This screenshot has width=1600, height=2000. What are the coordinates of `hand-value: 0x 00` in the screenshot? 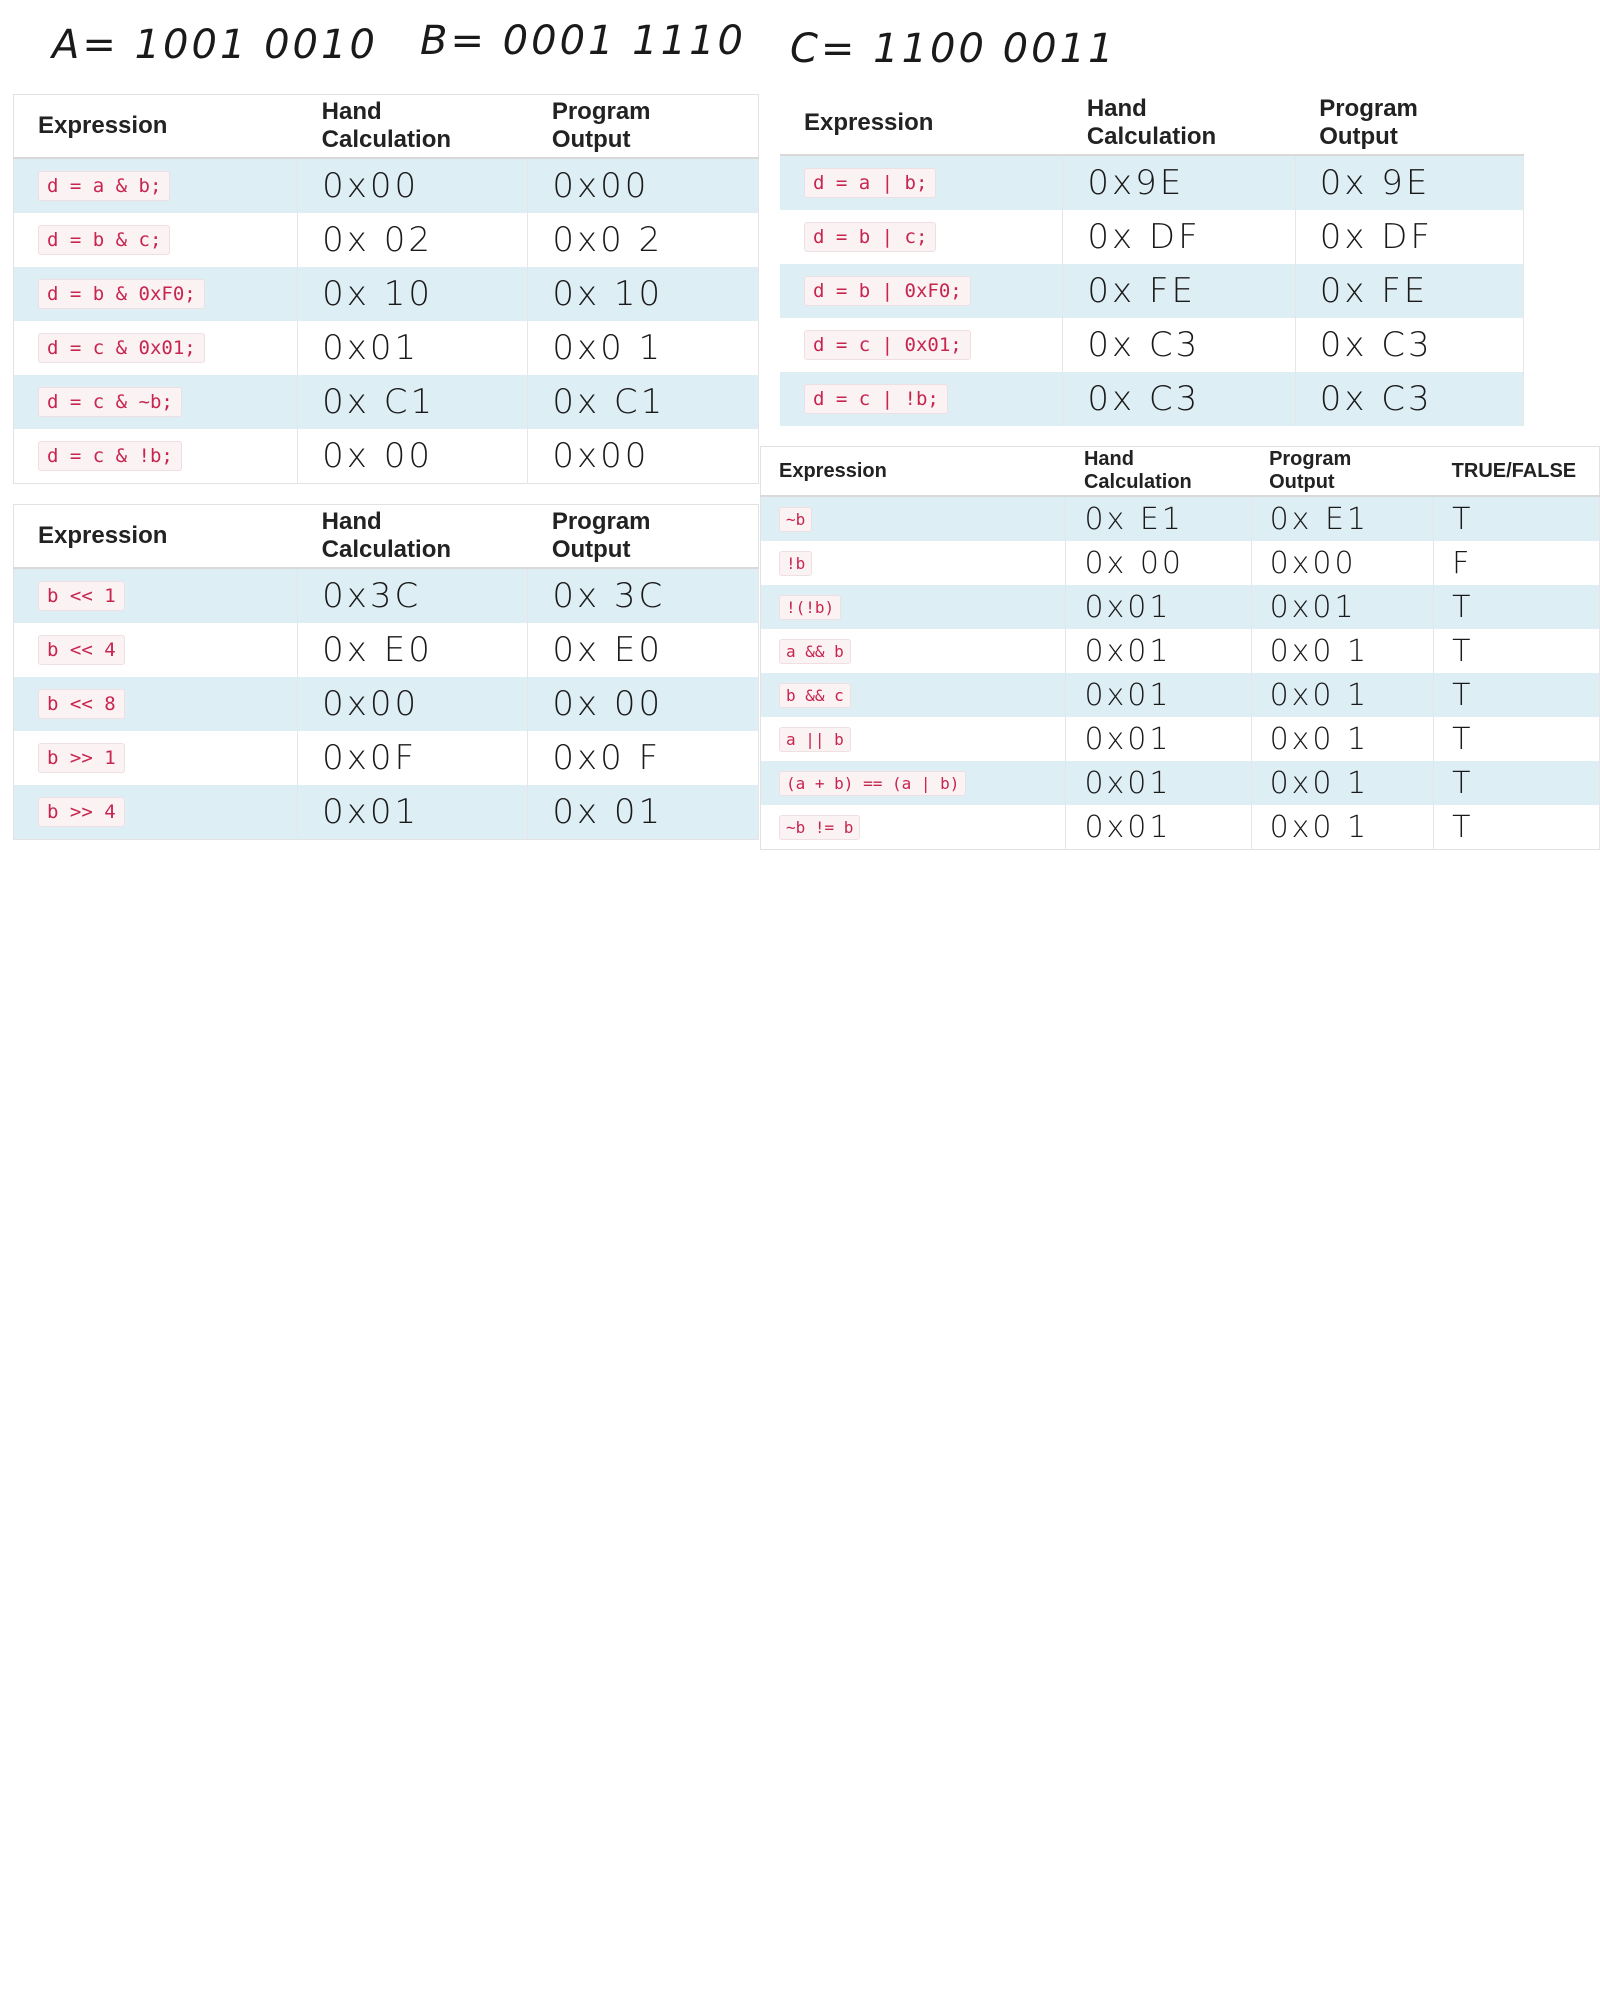 It's located at (413, 456).